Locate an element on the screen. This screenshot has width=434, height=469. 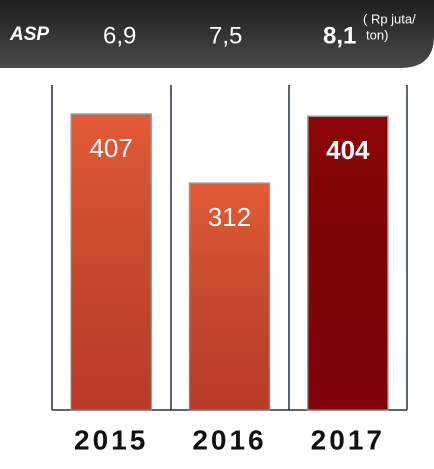
x-tick-label: 2016 is located at coordinates (229, 439).